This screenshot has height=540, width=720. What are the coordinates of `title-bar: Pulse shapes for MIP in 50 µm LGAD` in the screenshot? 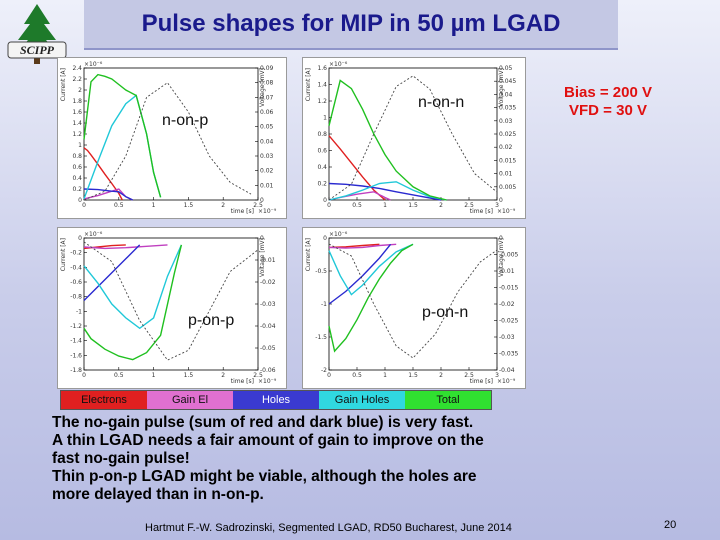 It's located at (351, 25).